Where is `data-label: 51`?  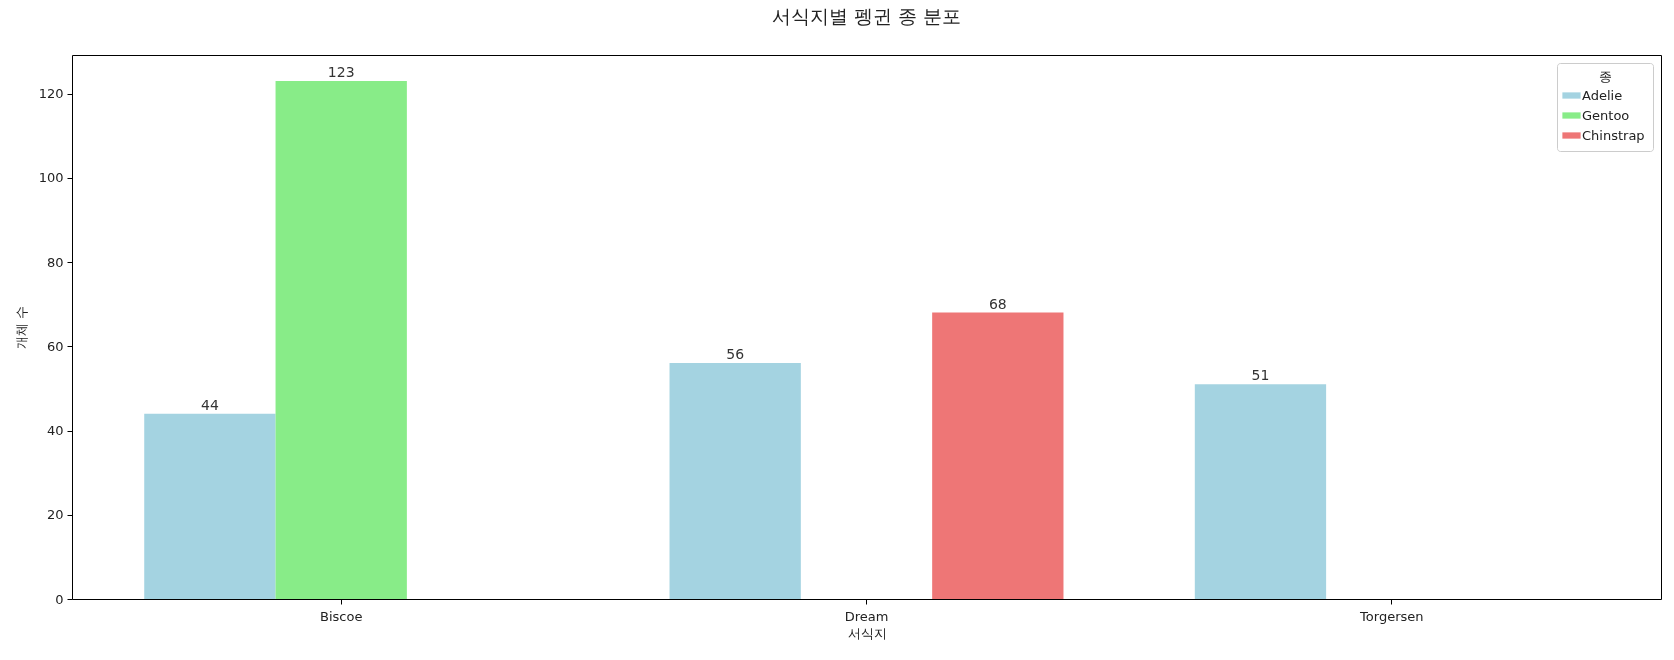 data-label: 51 is located at coordinates (1260, 375).